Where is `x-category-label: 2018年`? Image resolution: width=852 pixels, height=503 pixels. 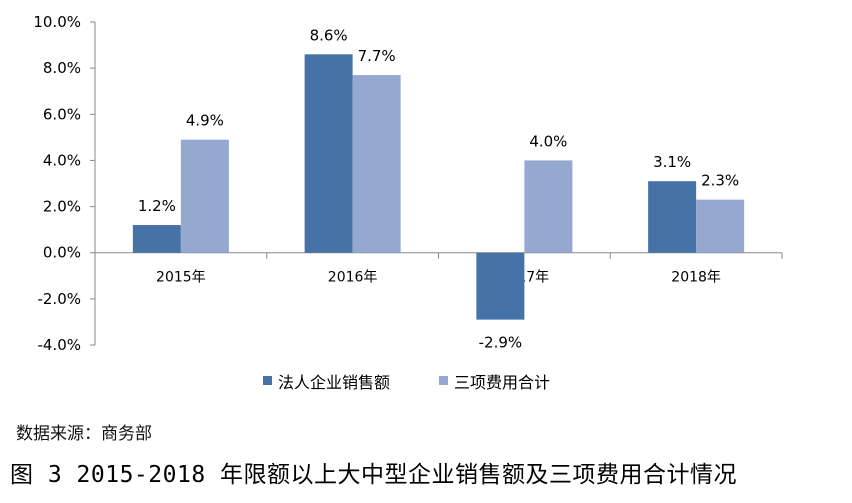
x-category-label: 2018年 is located at coordinates (696, 278).